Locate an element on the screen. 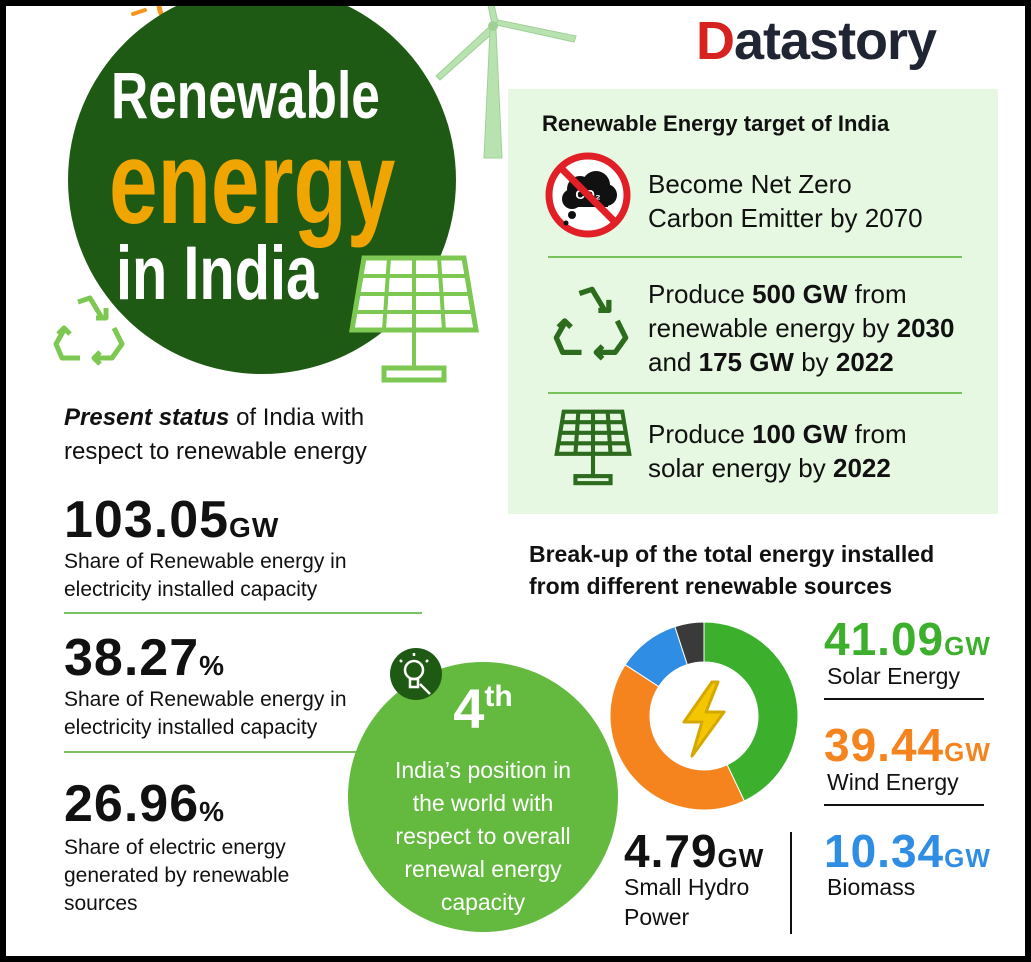  brand-logo-letter: D is located at coordinates (715, 41).